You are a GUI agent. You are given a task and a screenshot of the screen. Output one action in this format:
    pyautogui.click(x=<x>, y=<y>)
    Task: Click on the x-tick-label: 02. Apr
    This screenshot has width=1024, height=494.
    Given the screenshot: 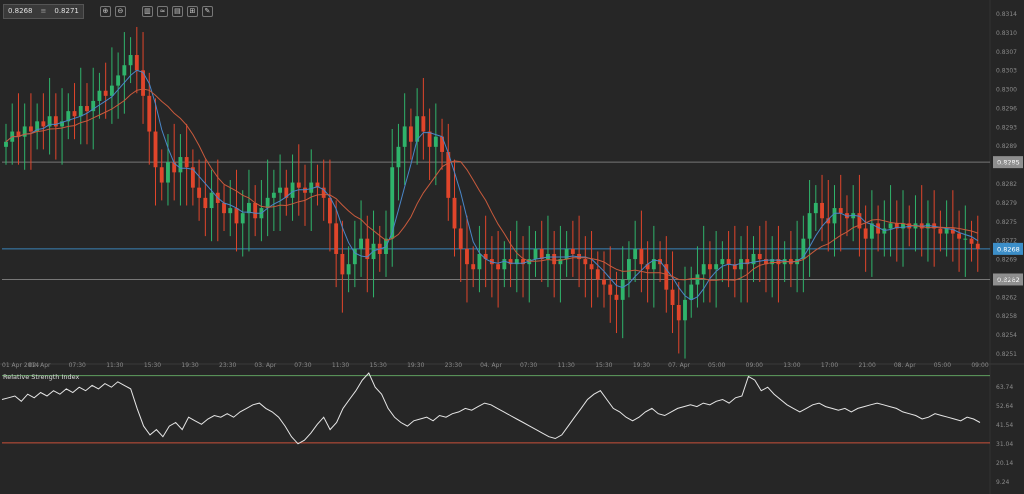 What is the action you would take?
    pyautogui.click(x=40, y=365)
    